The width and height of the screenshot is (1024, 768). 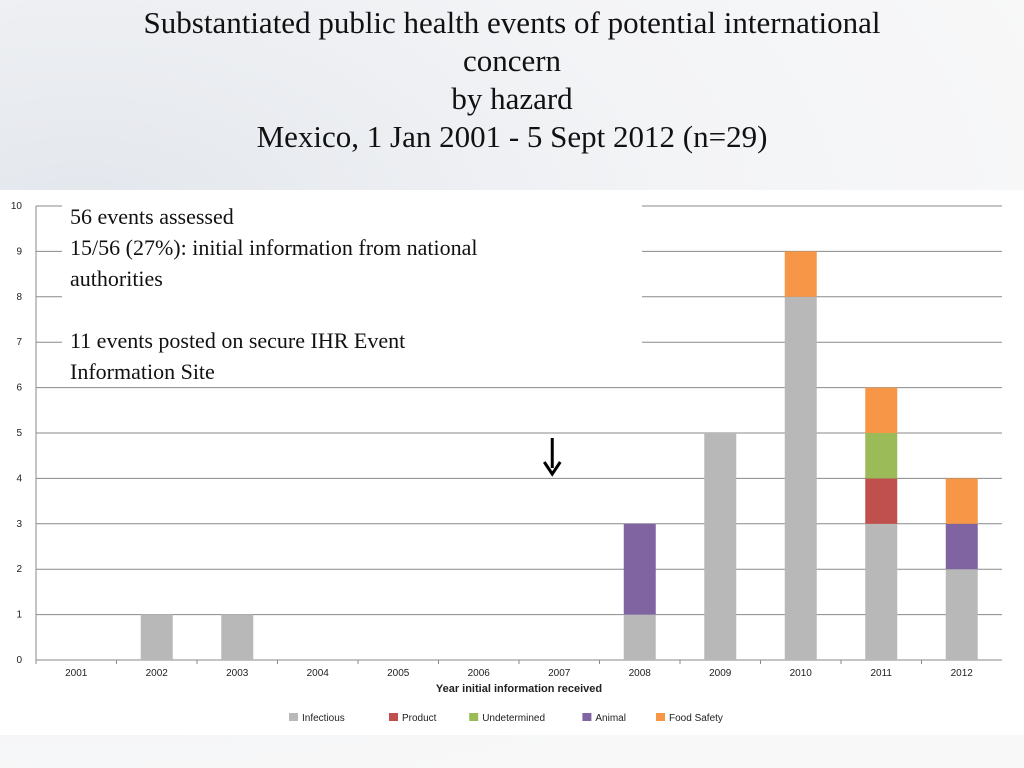 I want to click on down-arrow-icon, so click(x=552, y=457).